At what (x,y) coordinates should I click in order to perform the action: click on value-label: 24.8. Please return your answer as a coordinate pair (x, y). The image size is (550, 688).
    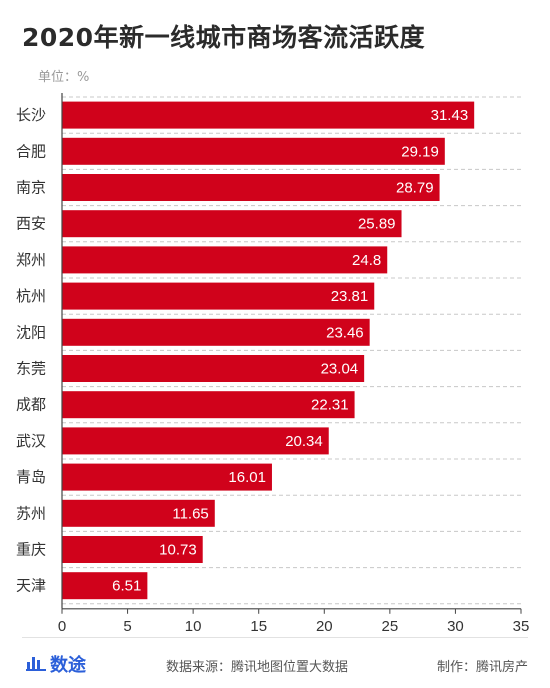
    Looking at the image, I should click on (366, 260).